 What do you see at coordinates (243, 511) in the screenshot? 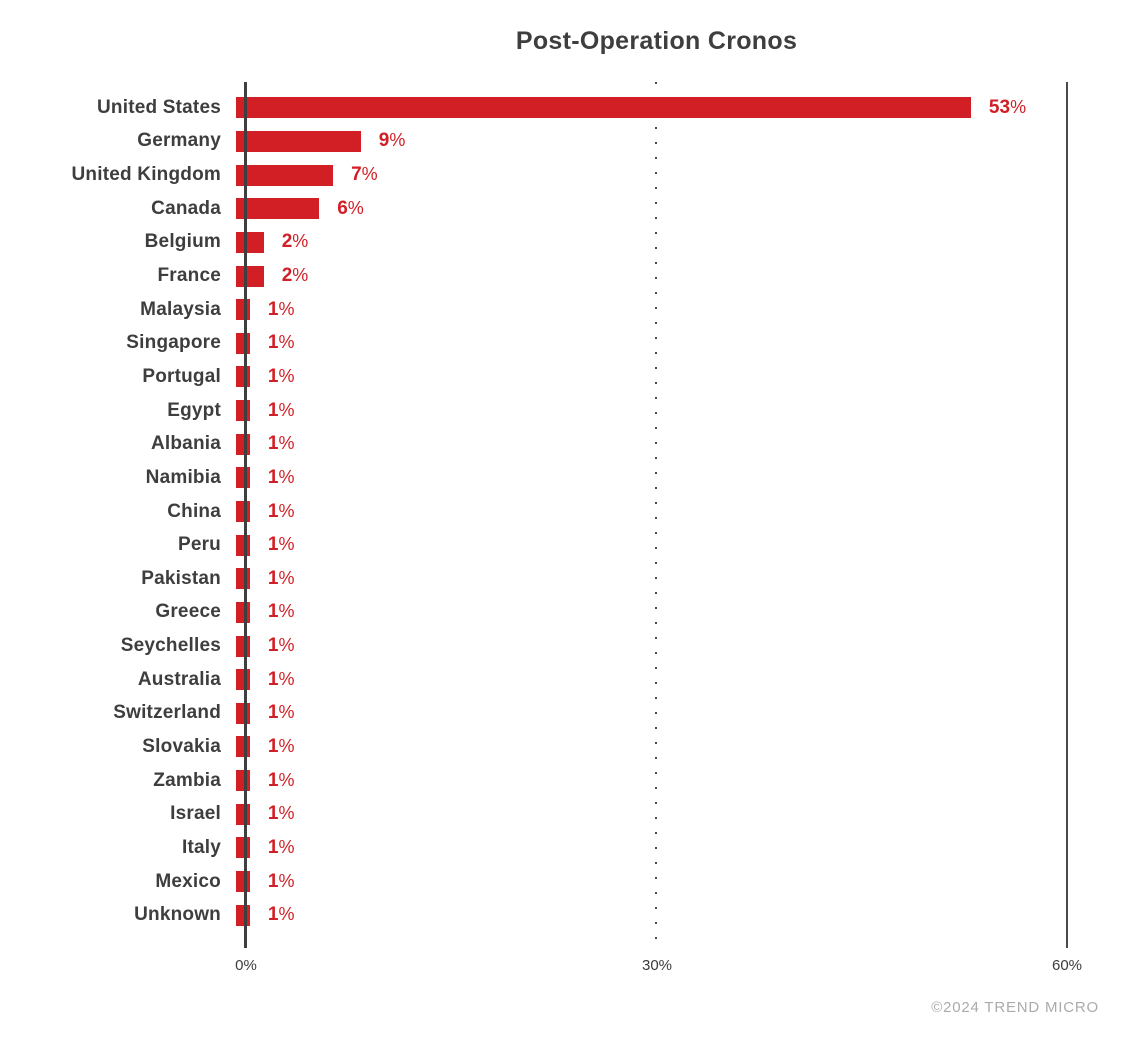
I see `bar-china` at bounding box center [243, 511].